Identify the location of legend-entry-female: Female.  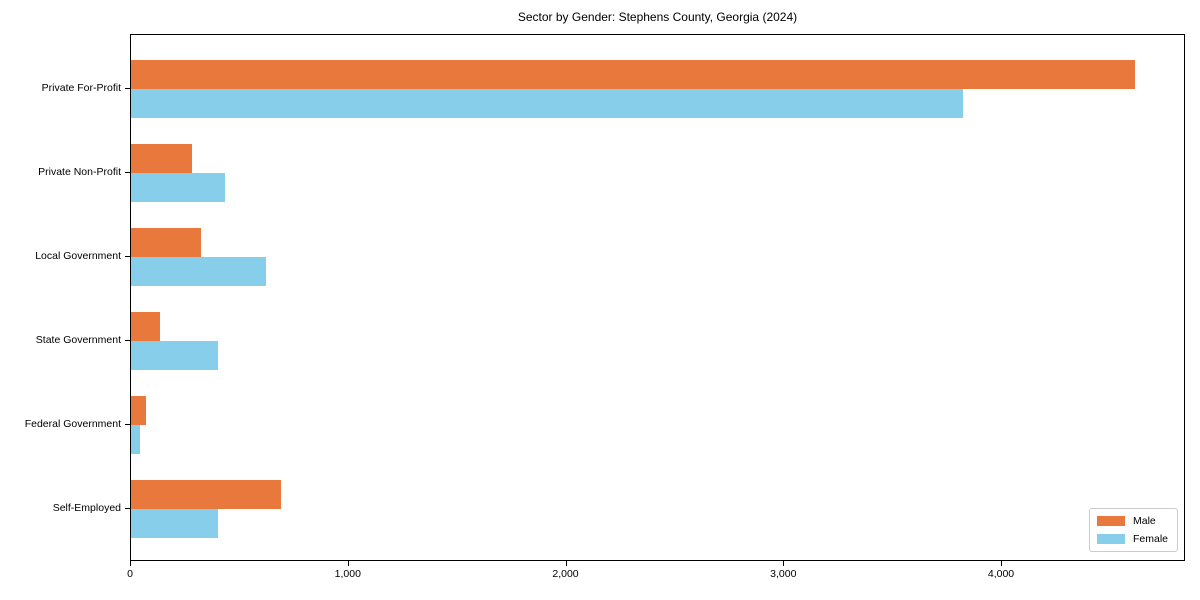
(1132, 539).